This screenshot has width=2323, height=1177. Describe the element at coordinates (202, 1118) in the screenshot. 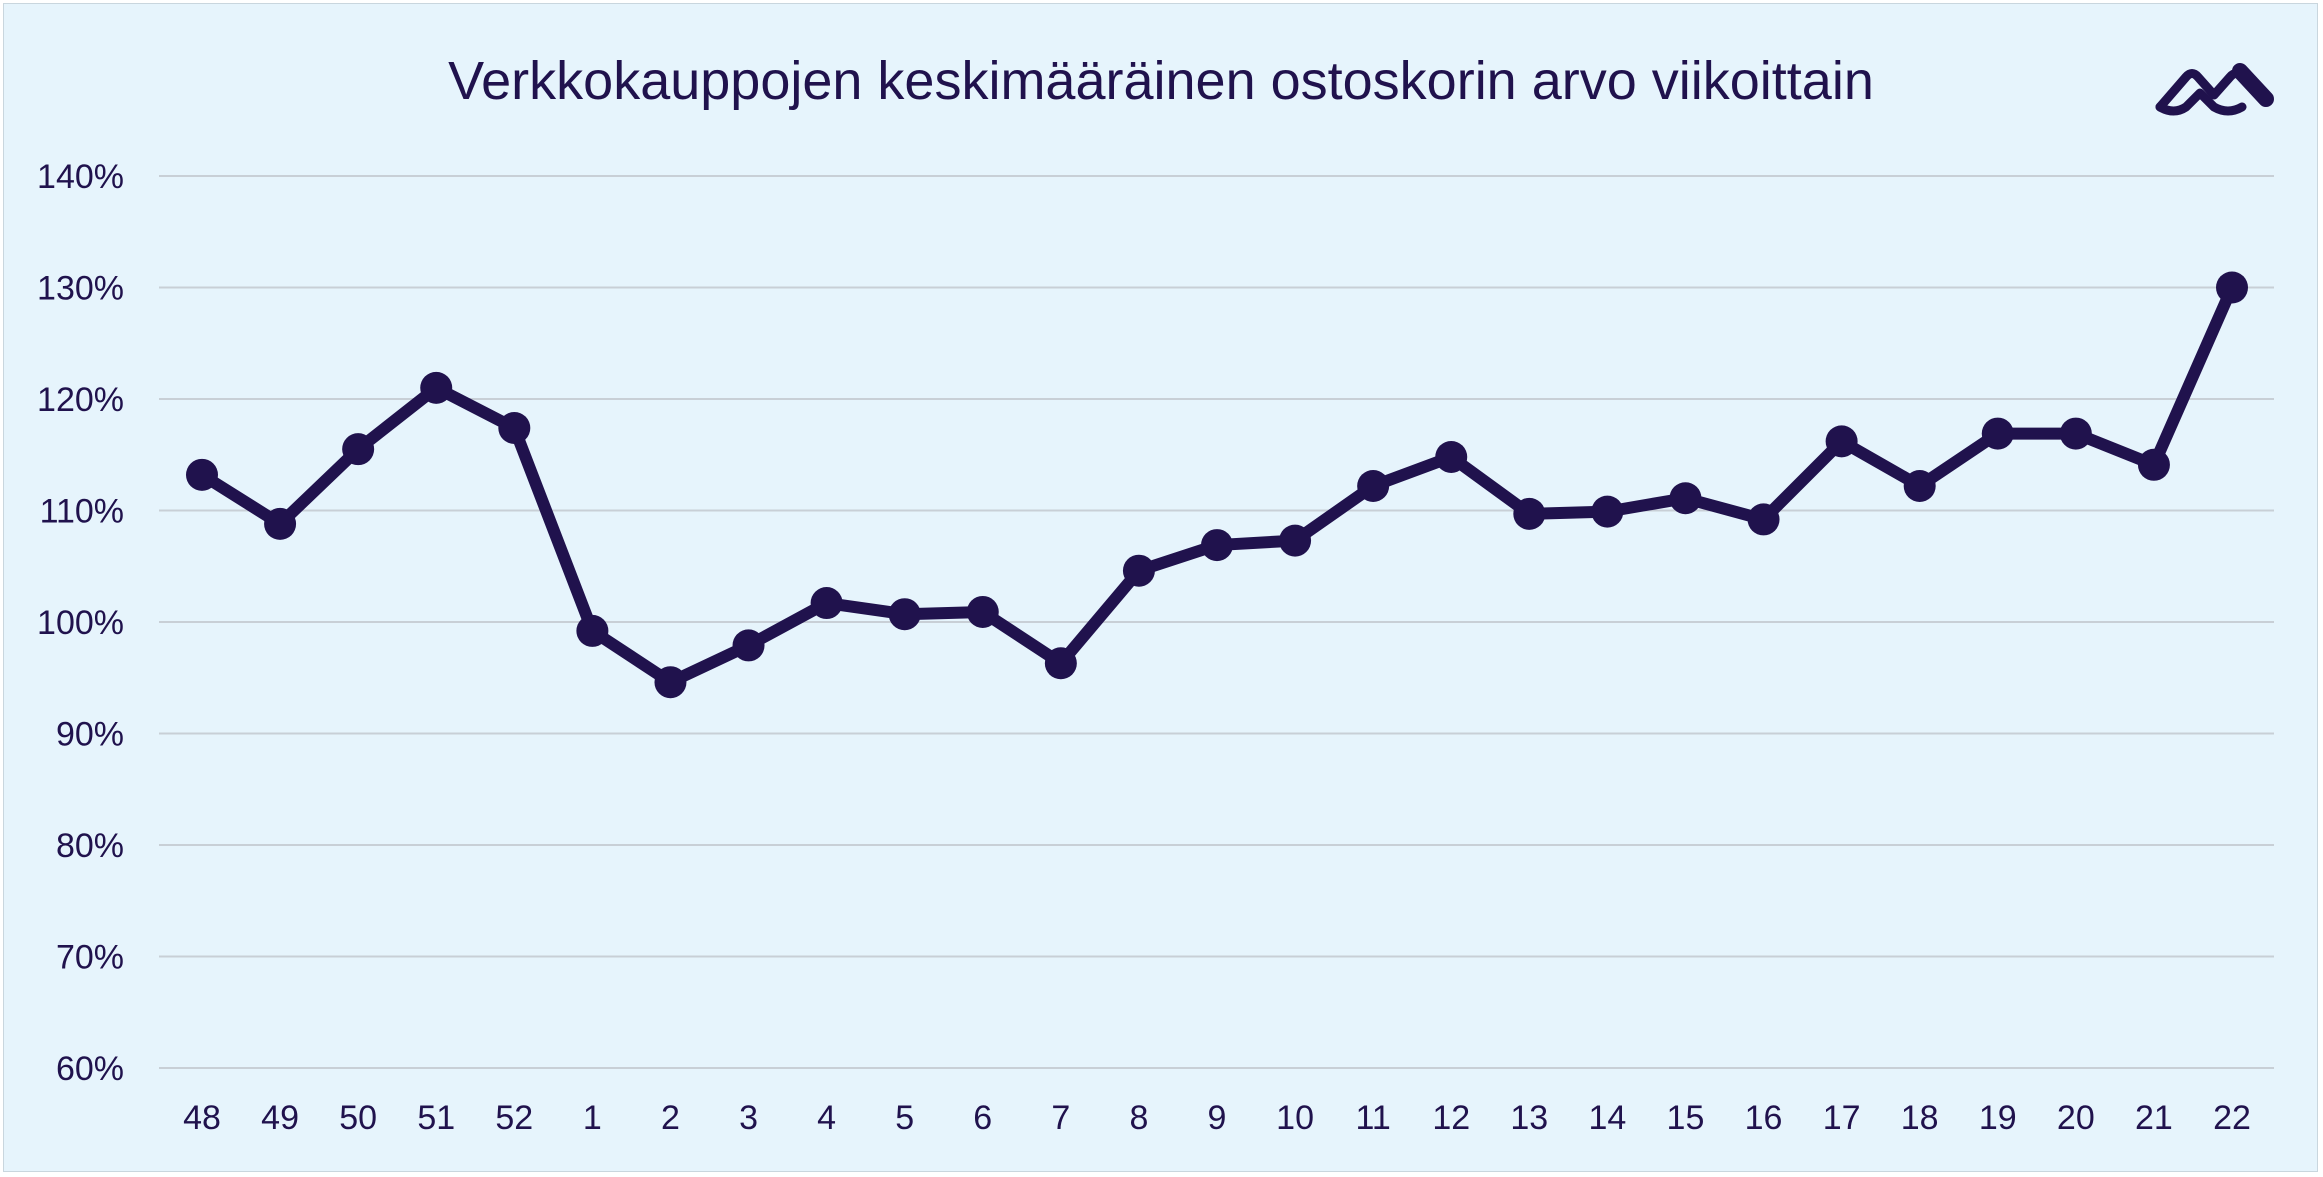

I see `x-tick-label: 48` at that location.